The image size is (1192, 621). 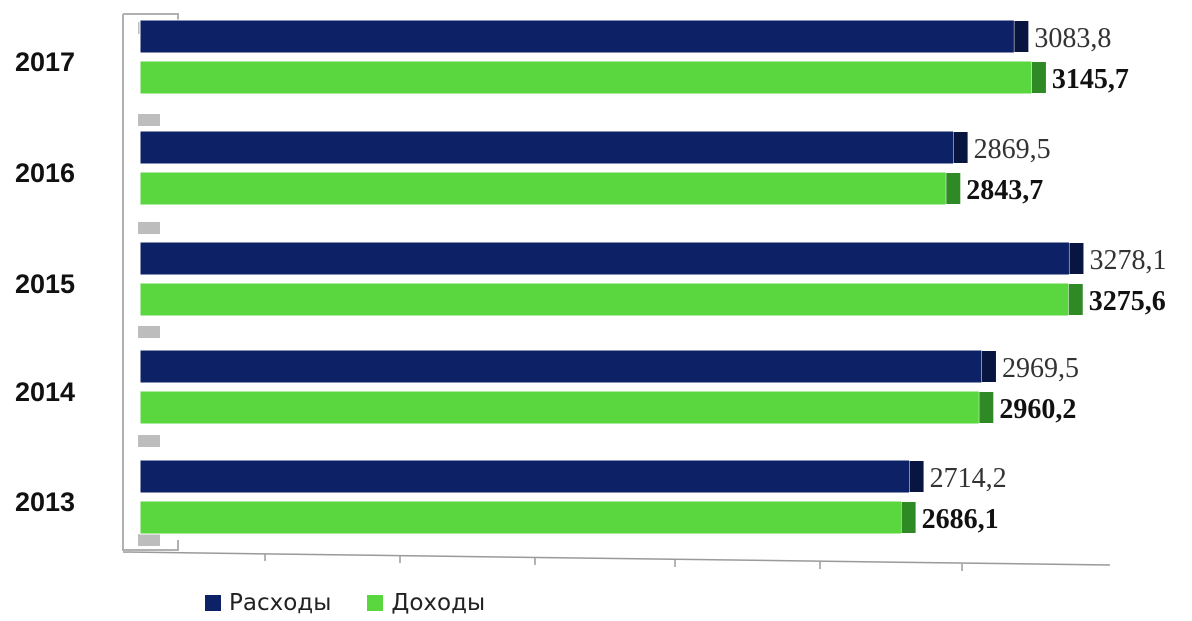 I want to click on value-label-expenses: 2714,2, so click(x=968, y=478).